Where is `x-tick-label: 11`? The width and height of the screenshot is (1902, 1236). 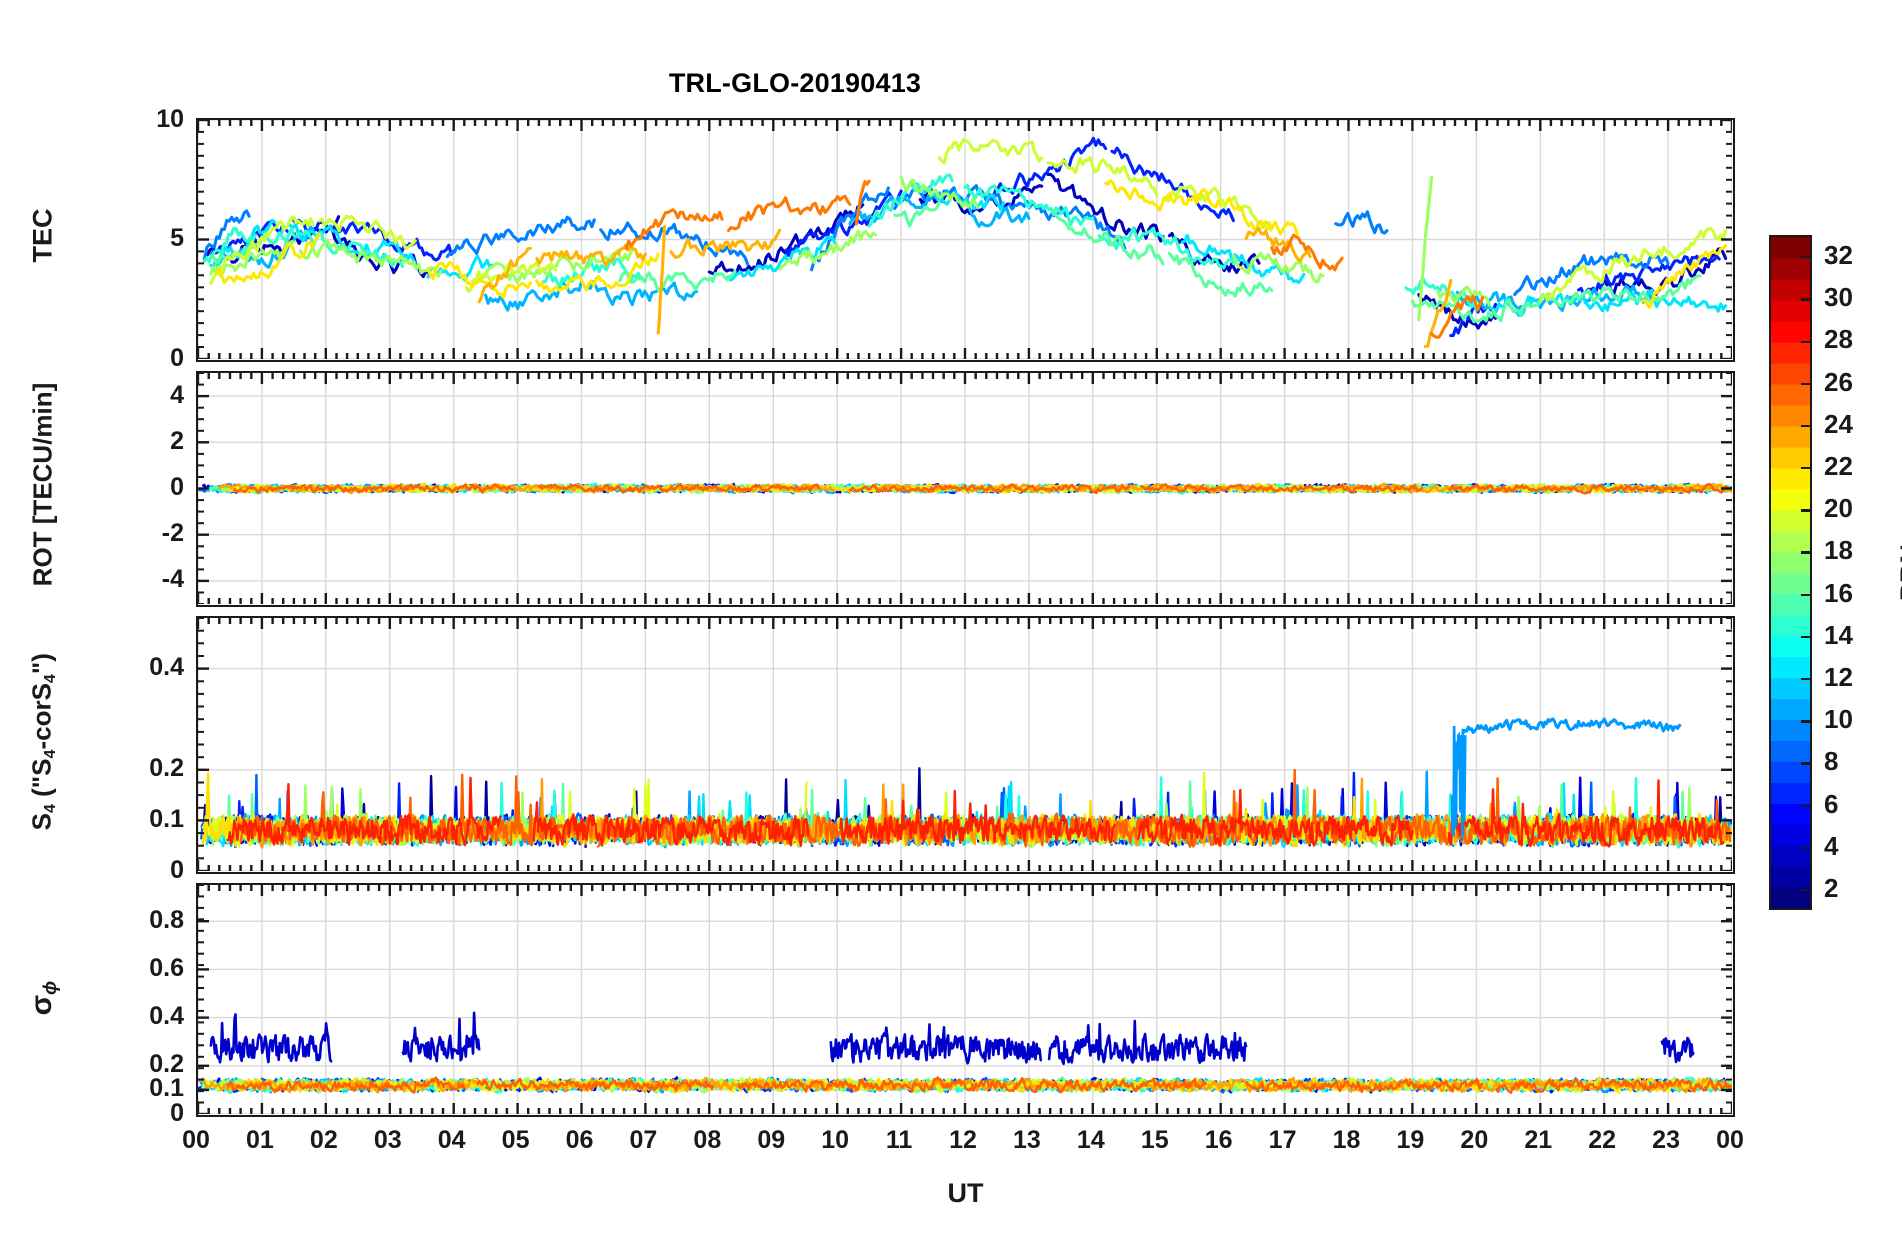
x-tick-label: 11 is located at coordinates (899, 1140).